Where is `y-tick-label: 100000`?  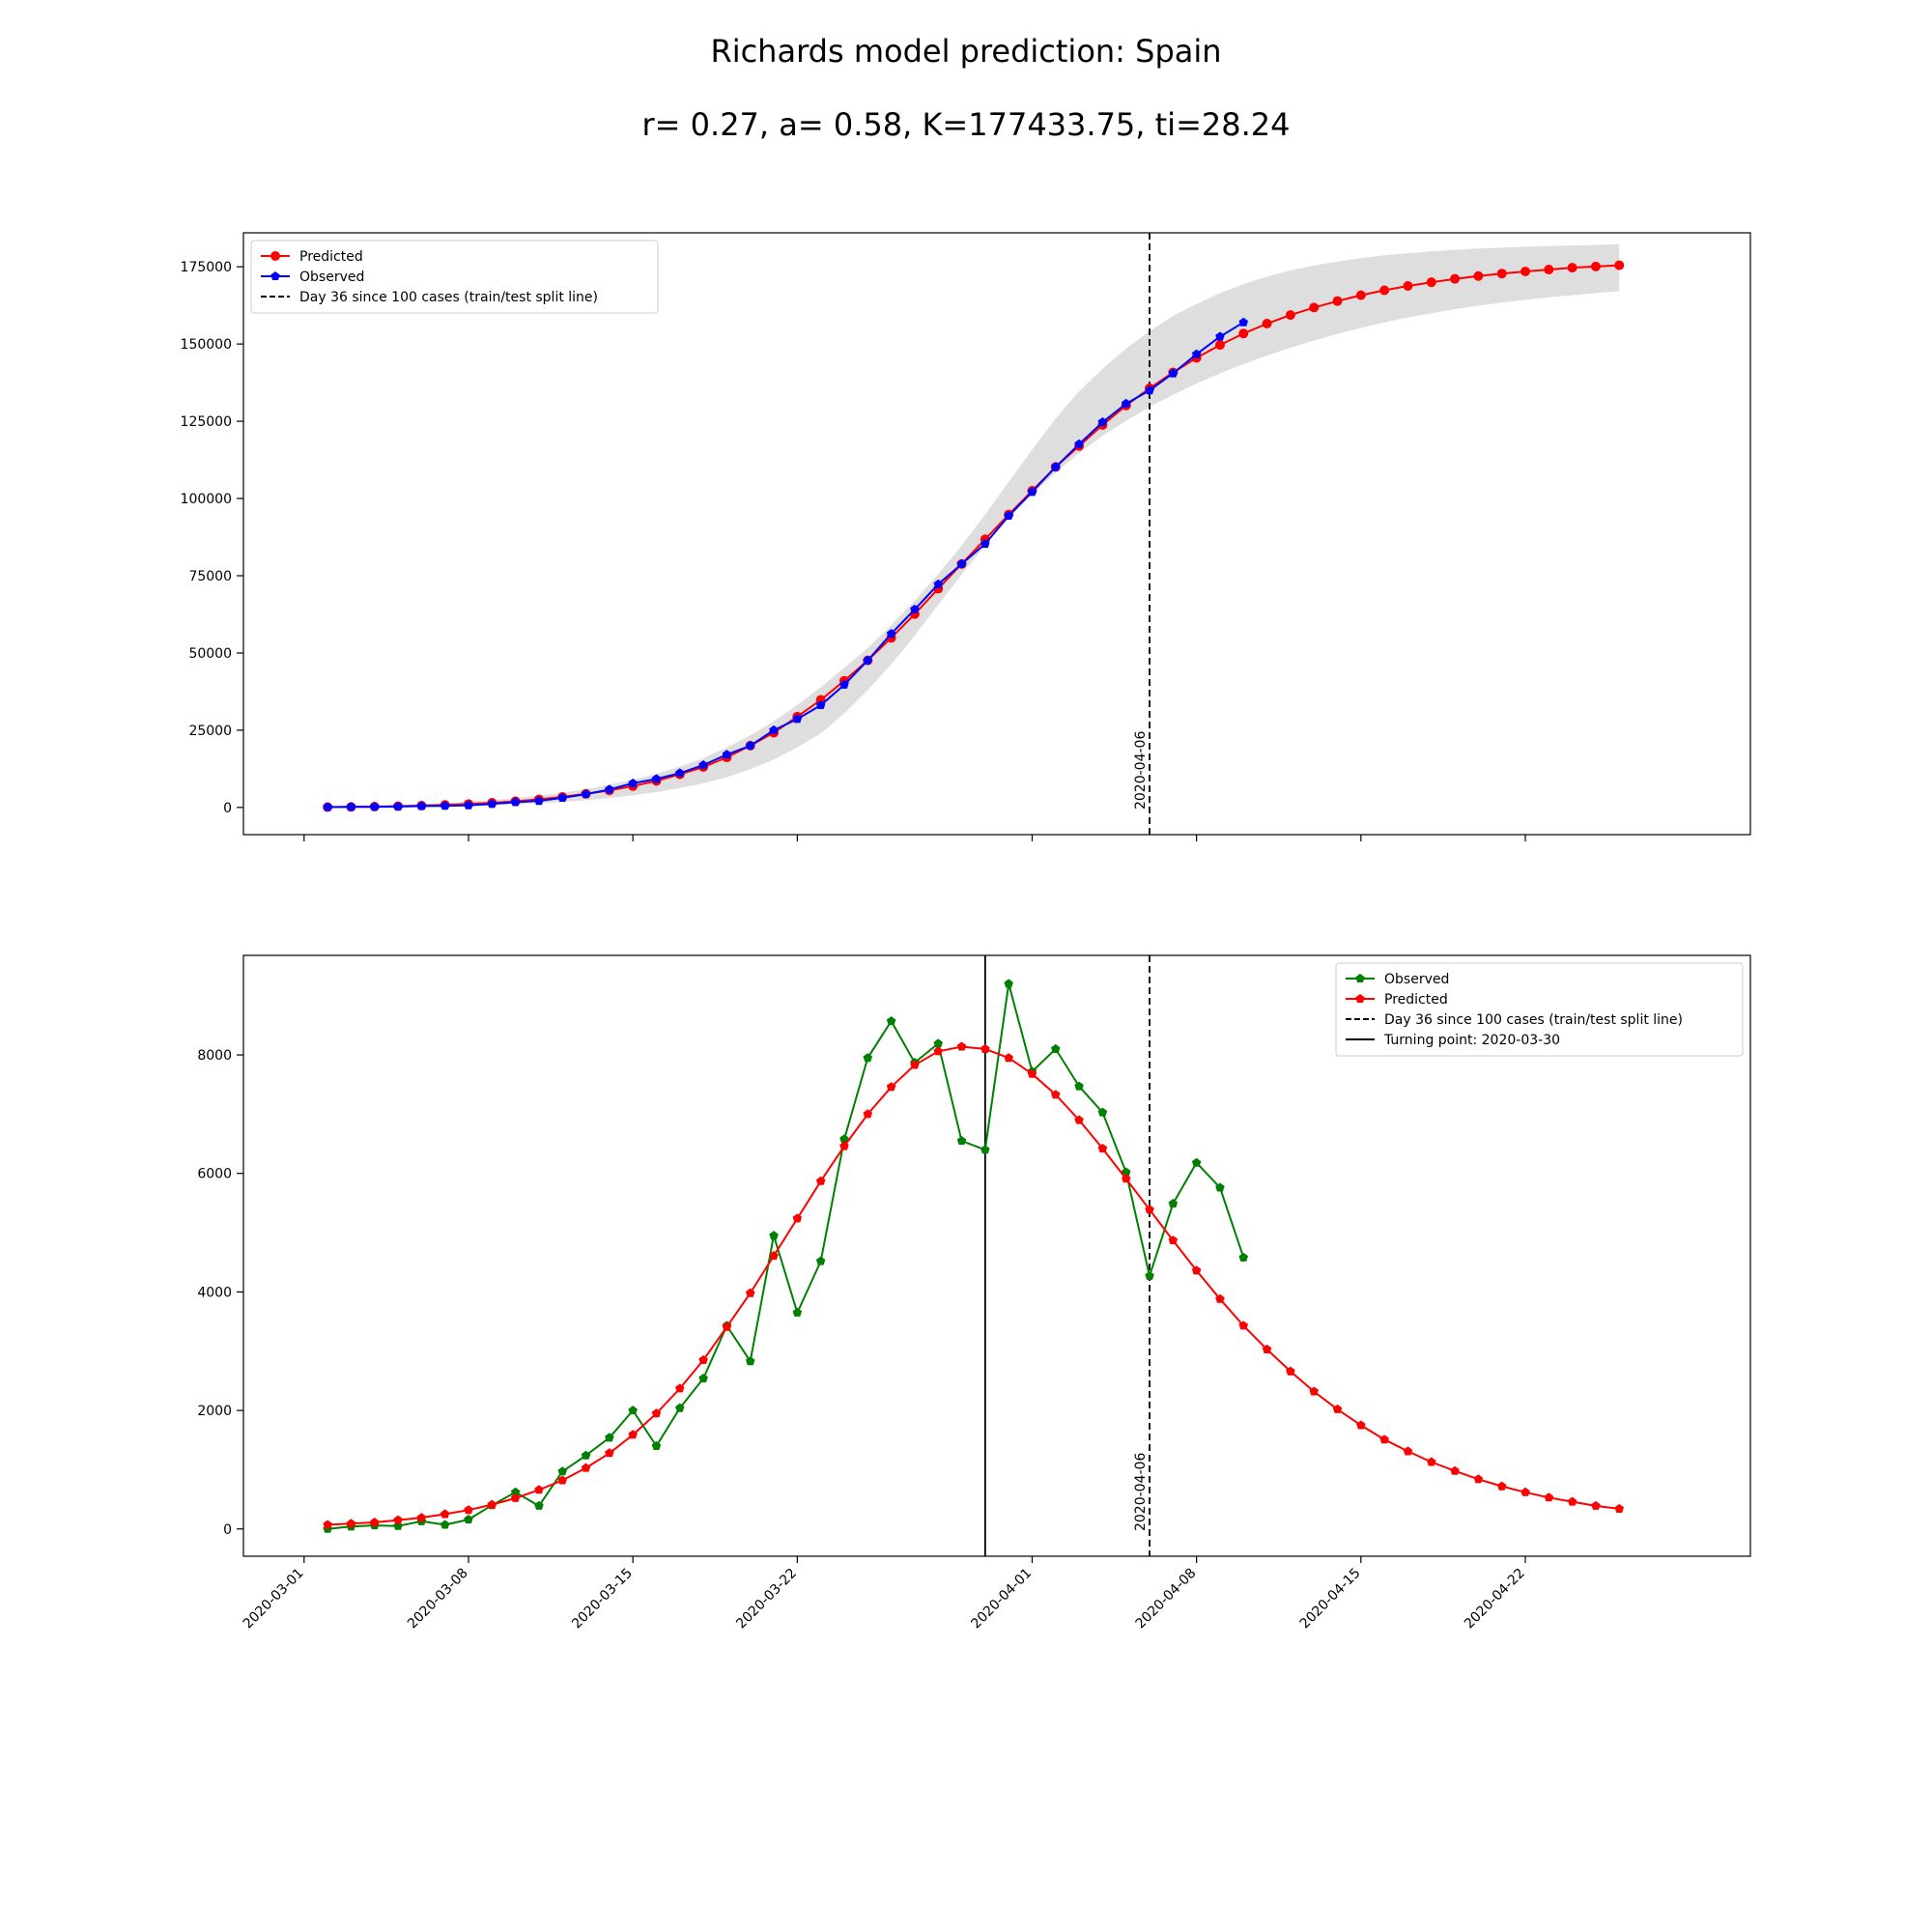 y-tick-label: 100000 is located at coordinates (206, 499).